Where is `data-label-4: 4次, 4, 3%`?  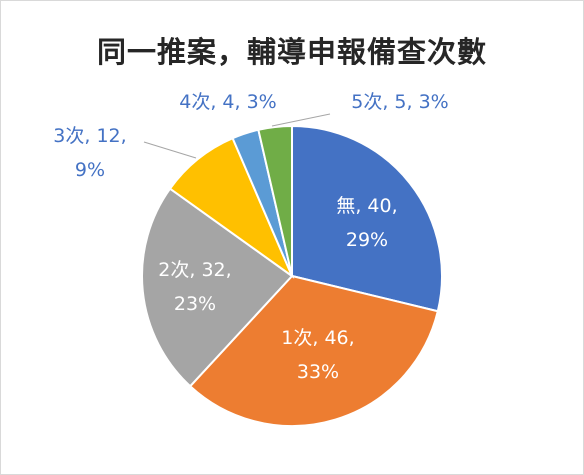
data-label-4: 4次, 4, 3% is located at coordinates (227, 102).